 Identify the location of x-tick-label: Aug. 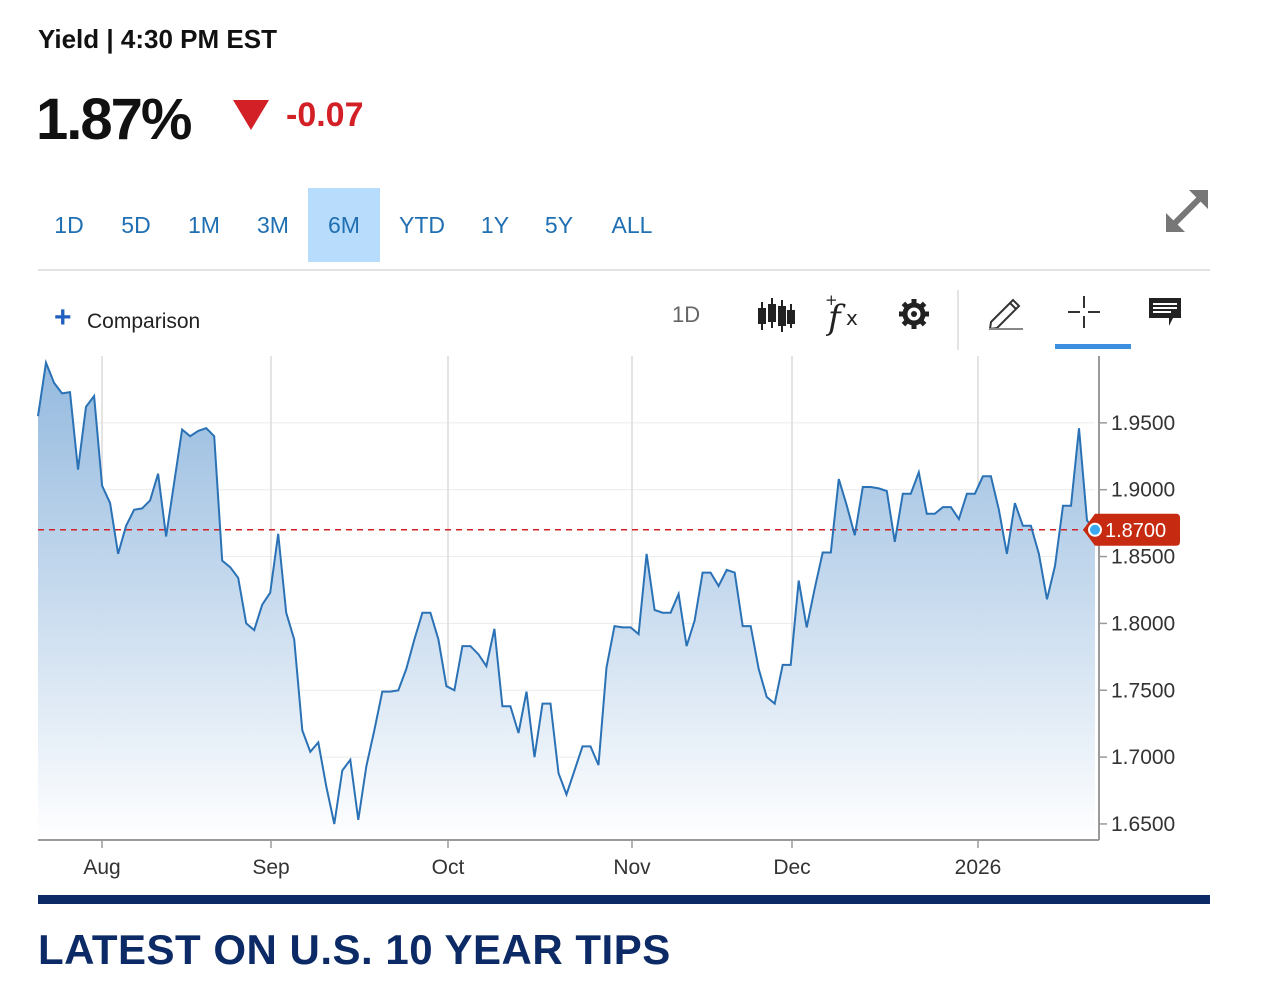
(101, 867).